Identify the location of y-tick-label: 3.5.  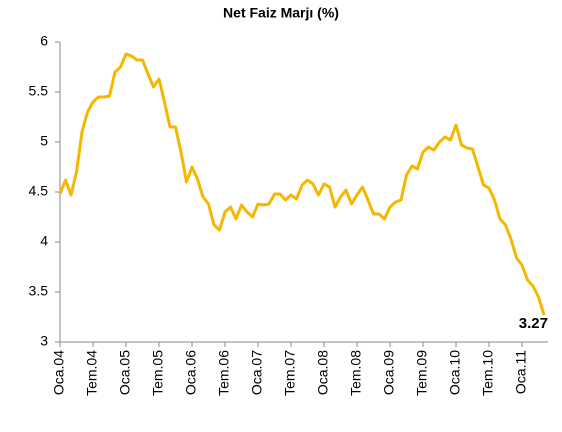
(39, 291).